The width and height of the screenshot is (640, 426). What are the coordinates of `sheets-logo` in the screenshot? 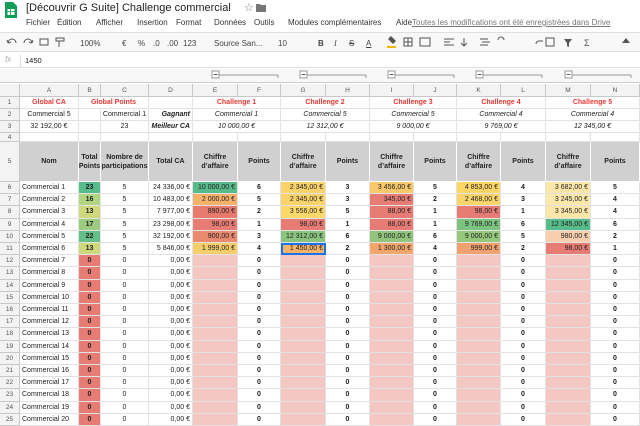 It's located at (11, 10).